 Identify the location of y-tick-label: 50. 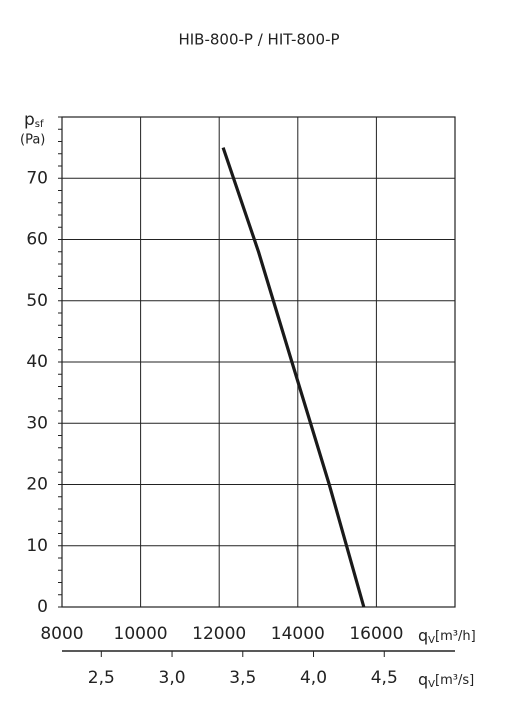
(37, 301).